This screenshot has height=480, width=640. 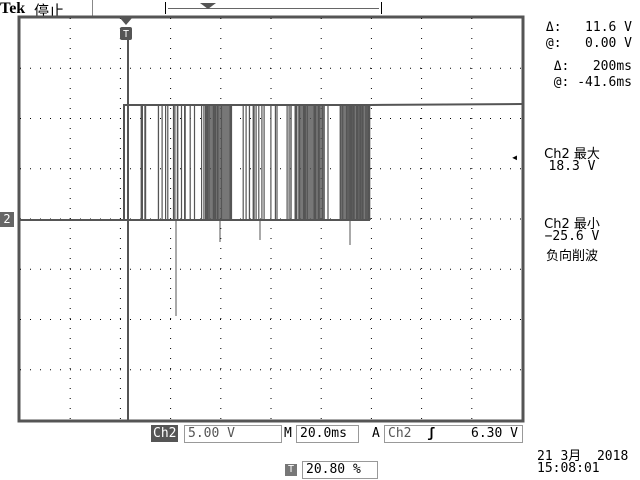 I want to click on menu-arrow-icon: ◂, so click(x=515, y=157).